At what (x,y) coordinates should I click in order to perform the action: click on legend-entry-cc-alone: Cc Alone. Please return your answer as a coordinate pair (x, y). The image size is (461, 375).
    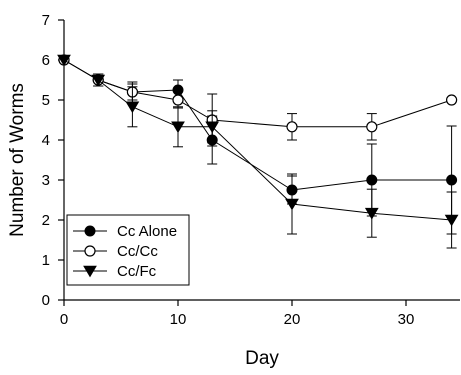
    Looking at the image, I should click on (125, 231).